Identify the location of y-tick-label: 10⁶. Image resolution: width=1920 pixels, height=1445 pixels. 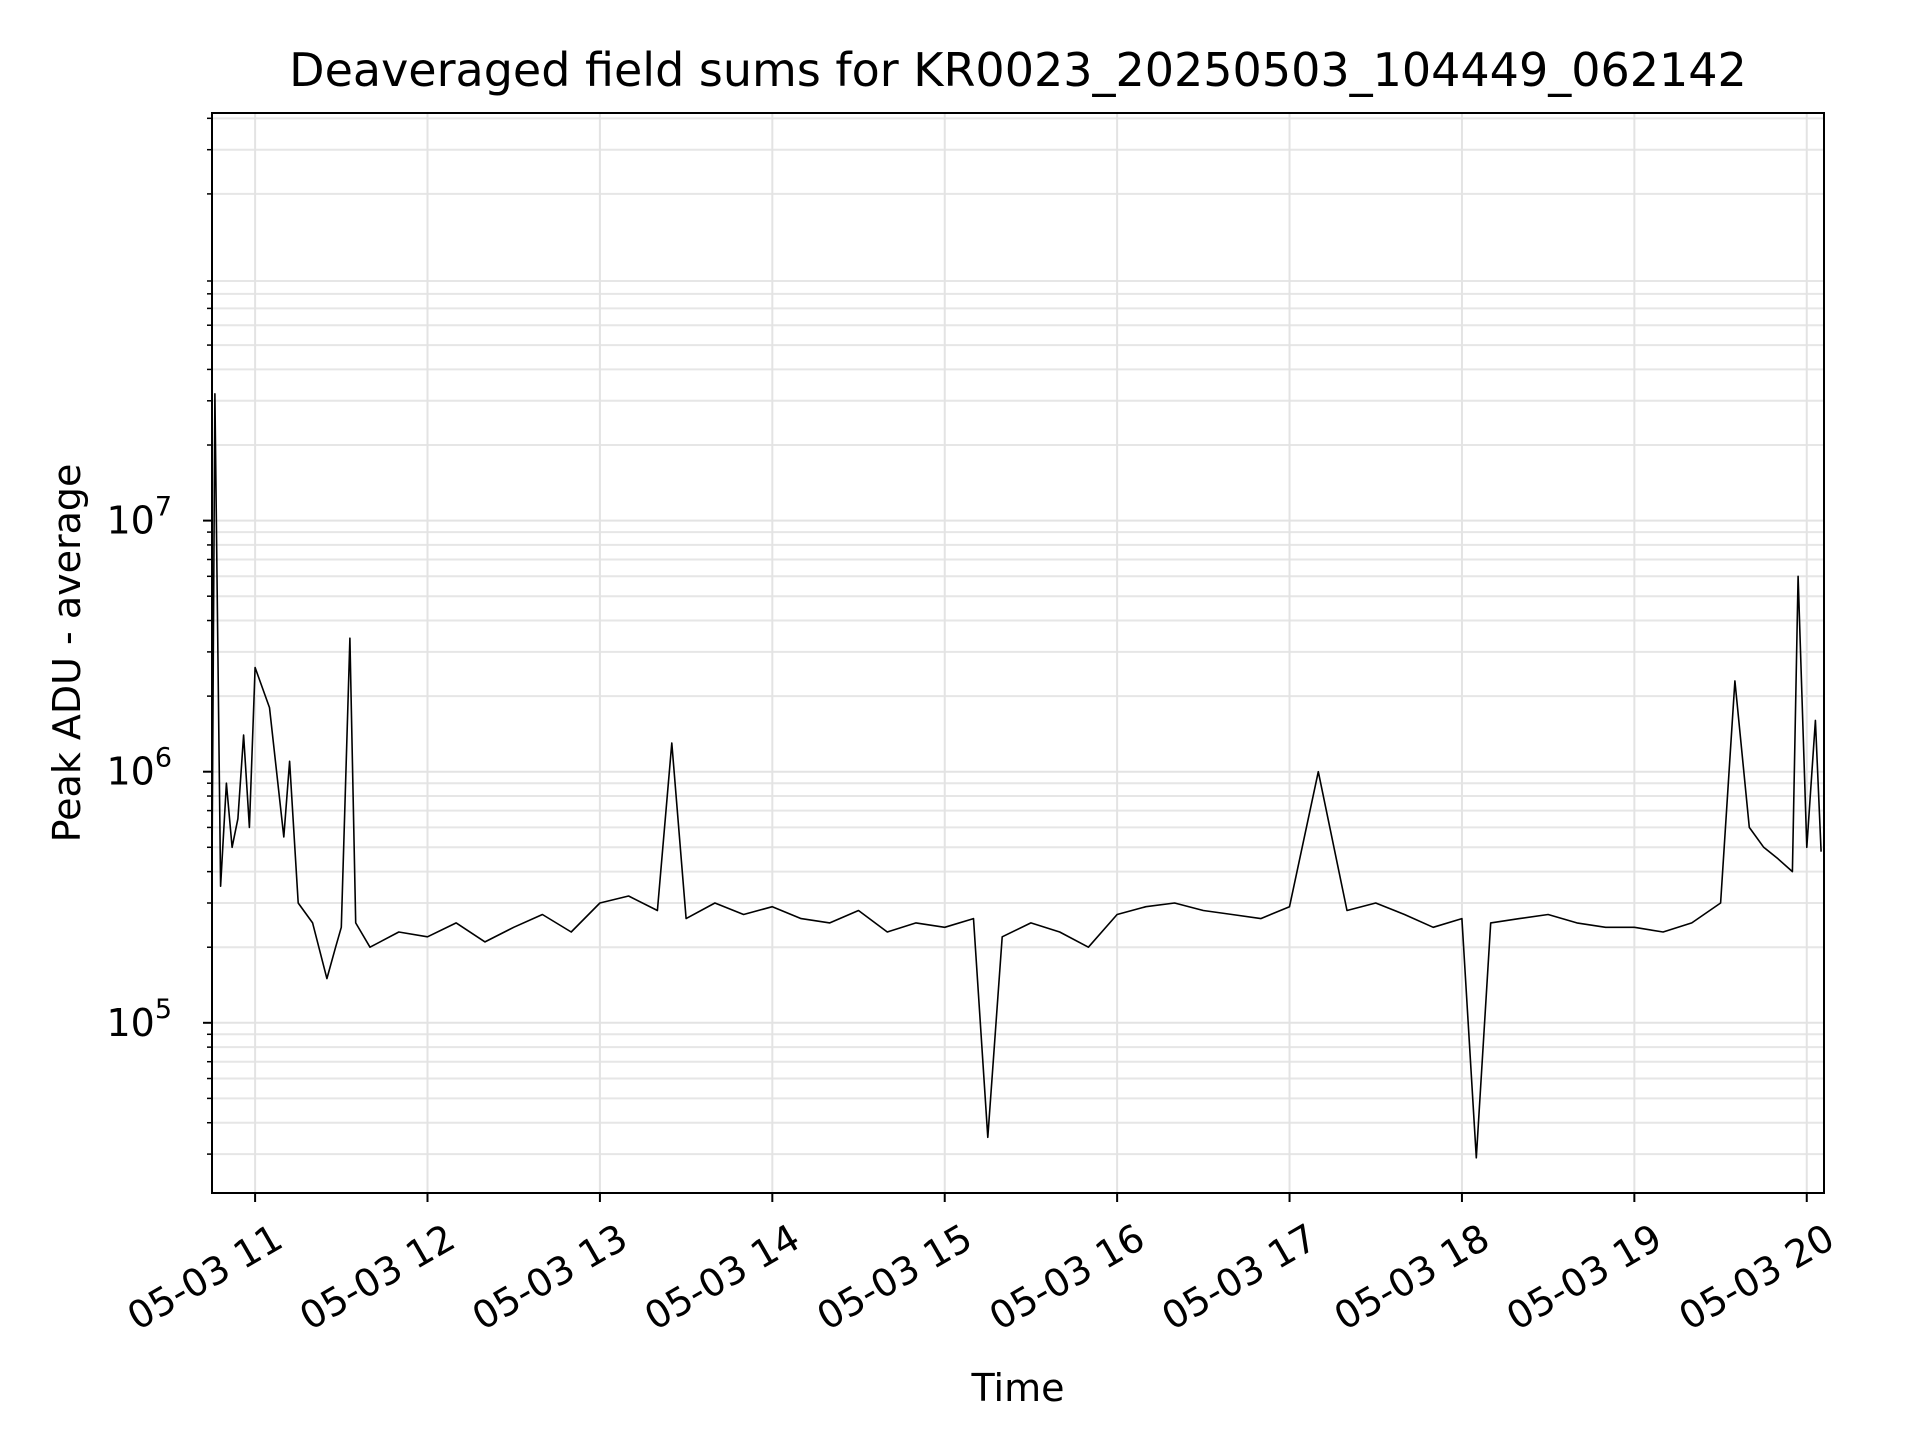
(139, 768).